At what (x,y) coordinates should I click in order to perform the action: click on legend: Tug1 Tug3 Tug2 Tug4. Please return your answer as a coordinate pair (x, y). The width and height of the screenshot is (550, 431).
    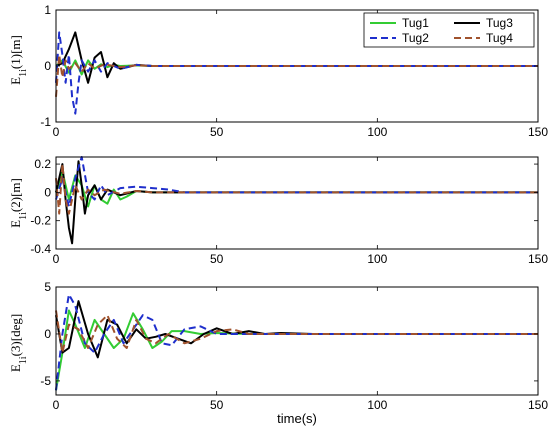
    Looking at the image, I should click on (449, 30).